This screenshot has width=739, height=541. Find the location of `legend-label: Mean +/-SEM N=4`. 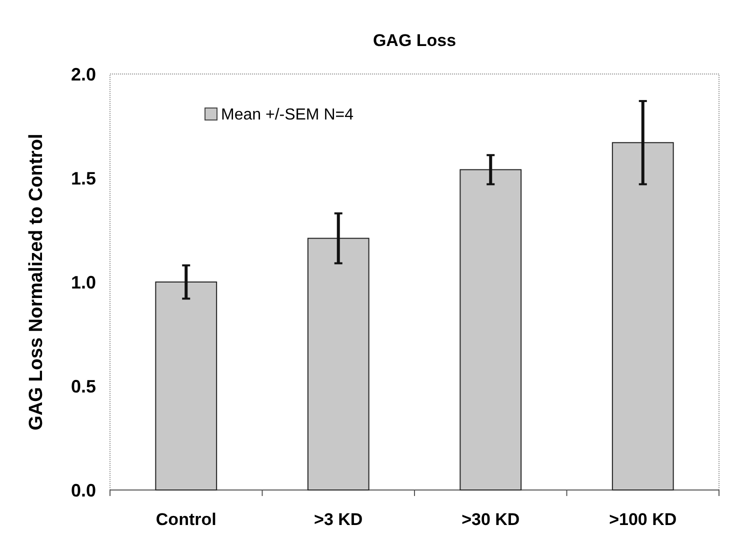

legend-label: Mean +/-SEM N=4 is located at coordinates (287, 115).